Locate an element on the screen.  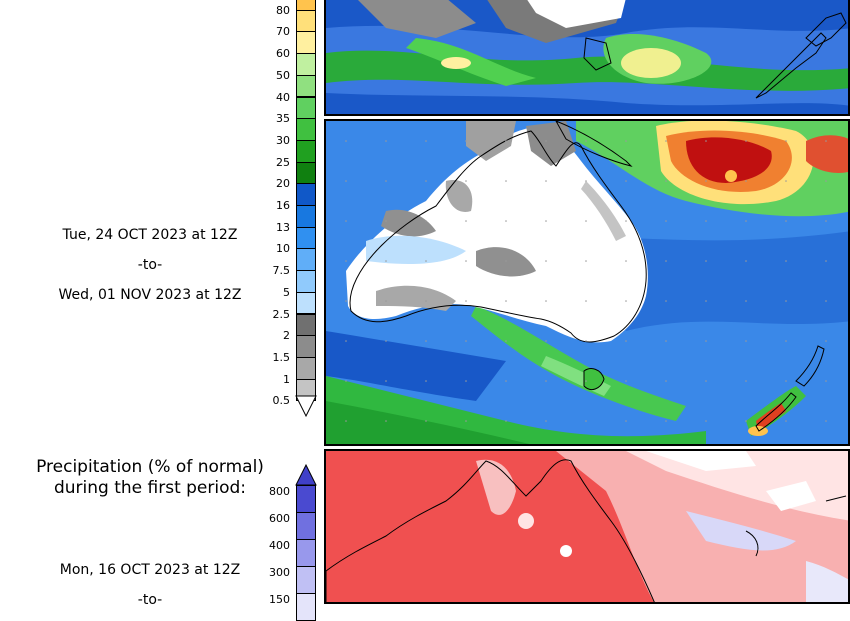
precip-tick-label: 2.5 is located at coordinates (281, 314).